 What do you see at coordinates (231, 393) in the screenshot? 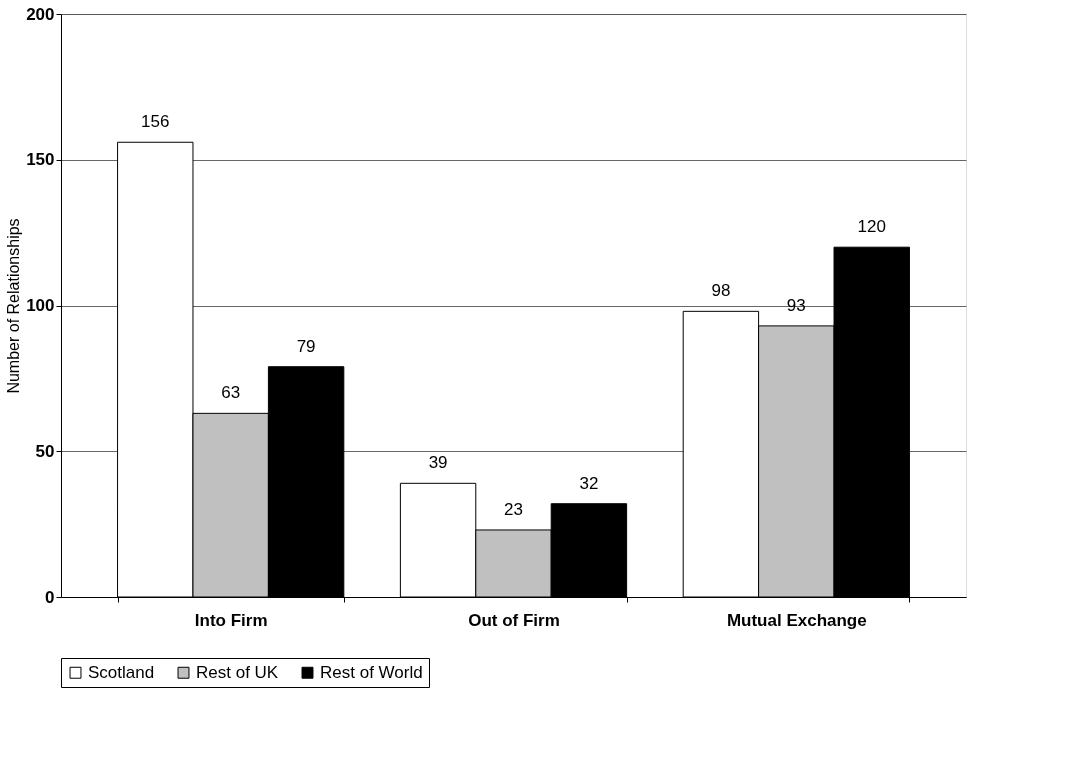
I see `data-label: 63` at bounding box center [231, 393].